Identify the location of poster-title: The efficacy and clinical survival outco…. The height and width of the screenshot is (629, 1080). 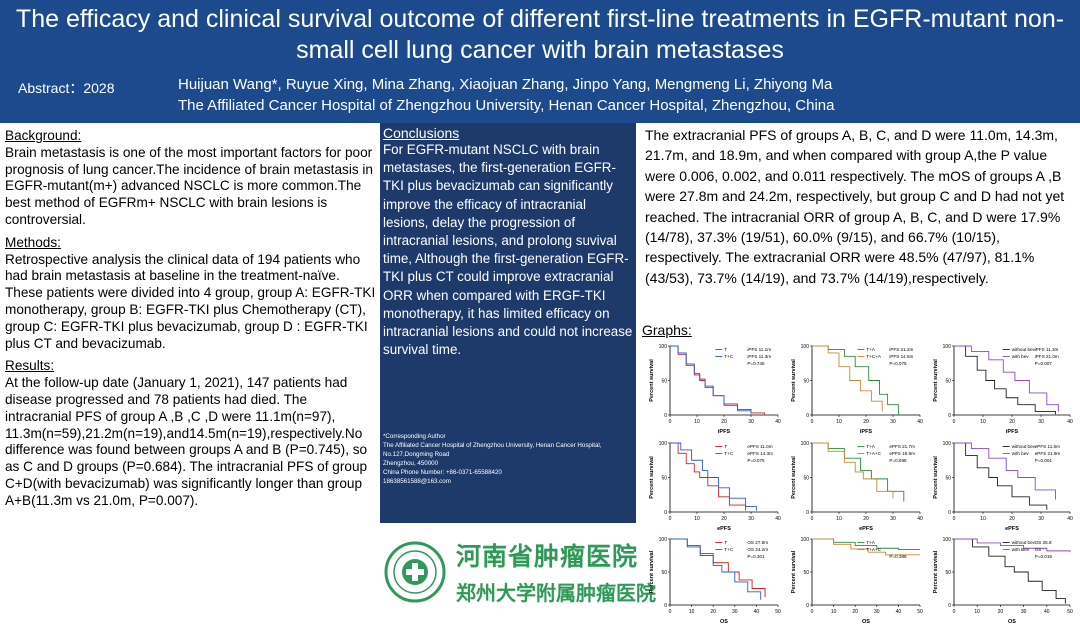
(540, 34).